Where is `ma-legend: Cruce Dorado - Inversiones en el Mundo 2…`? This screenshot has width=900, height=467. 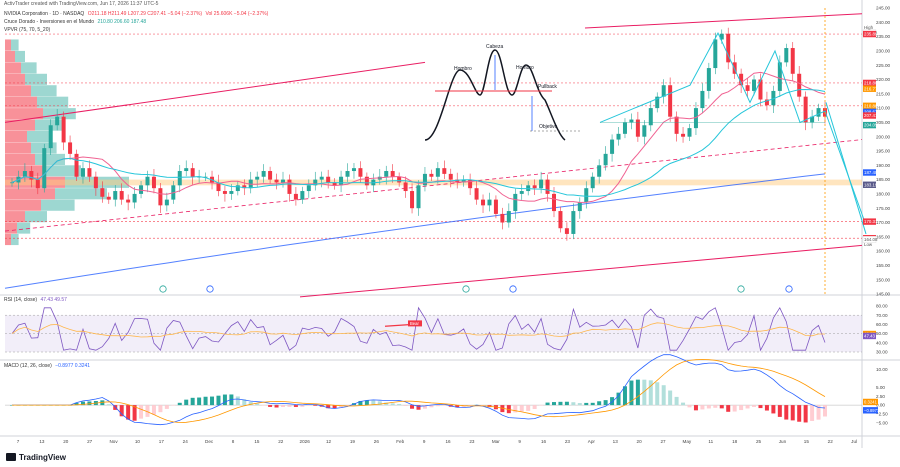
ma-legend: Cruce Dorado - Inversiones en el Mundo 2… is located at coordinates (76, 22).